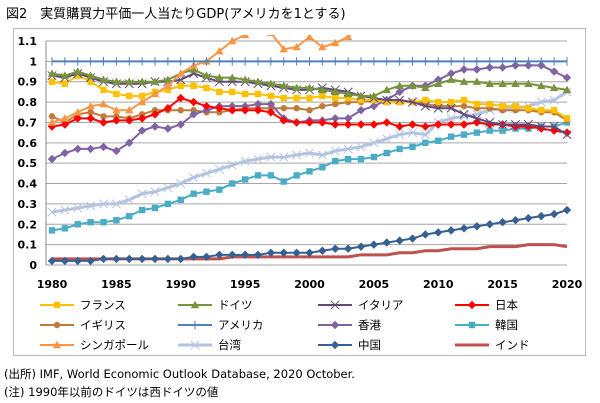  Describe the element at coordinates (567, 284) in the screenshot. I see `x-tick-label: 2020` at that location.